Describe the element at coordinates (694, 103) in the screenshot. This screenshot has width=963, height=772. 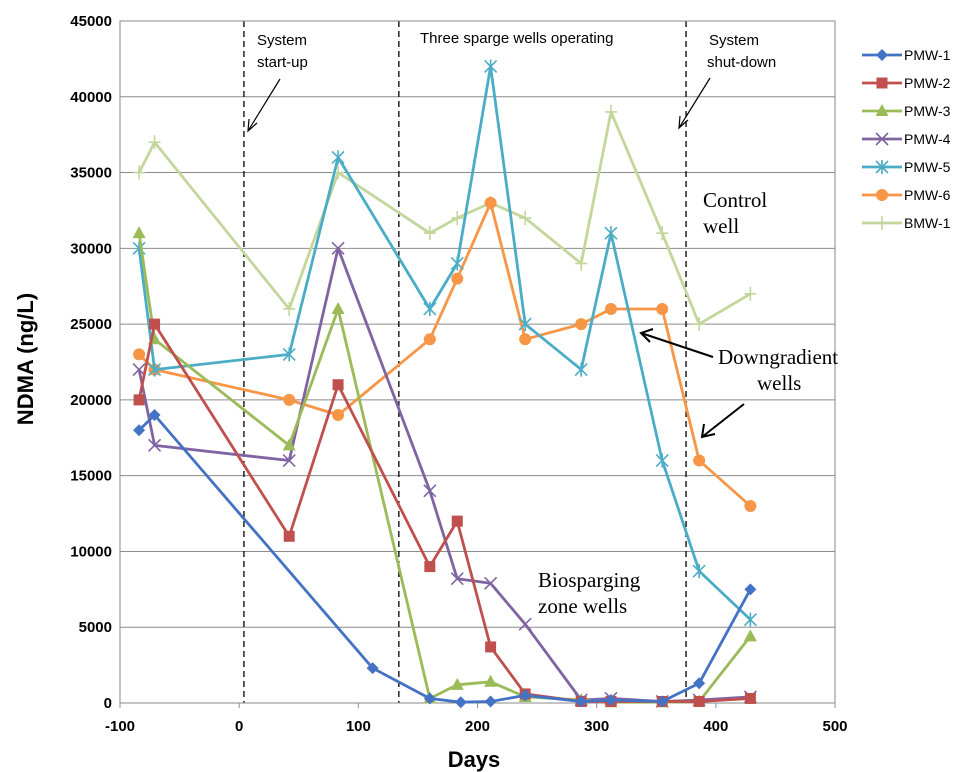
I see `shutdown-arrow` at that location.